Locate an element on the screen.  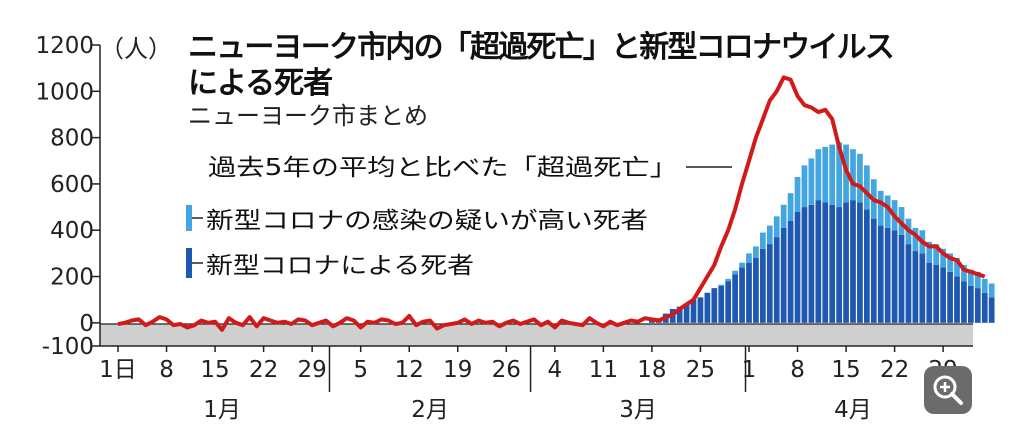
y-tick-label: 0 is located at coordinates (86, 324).